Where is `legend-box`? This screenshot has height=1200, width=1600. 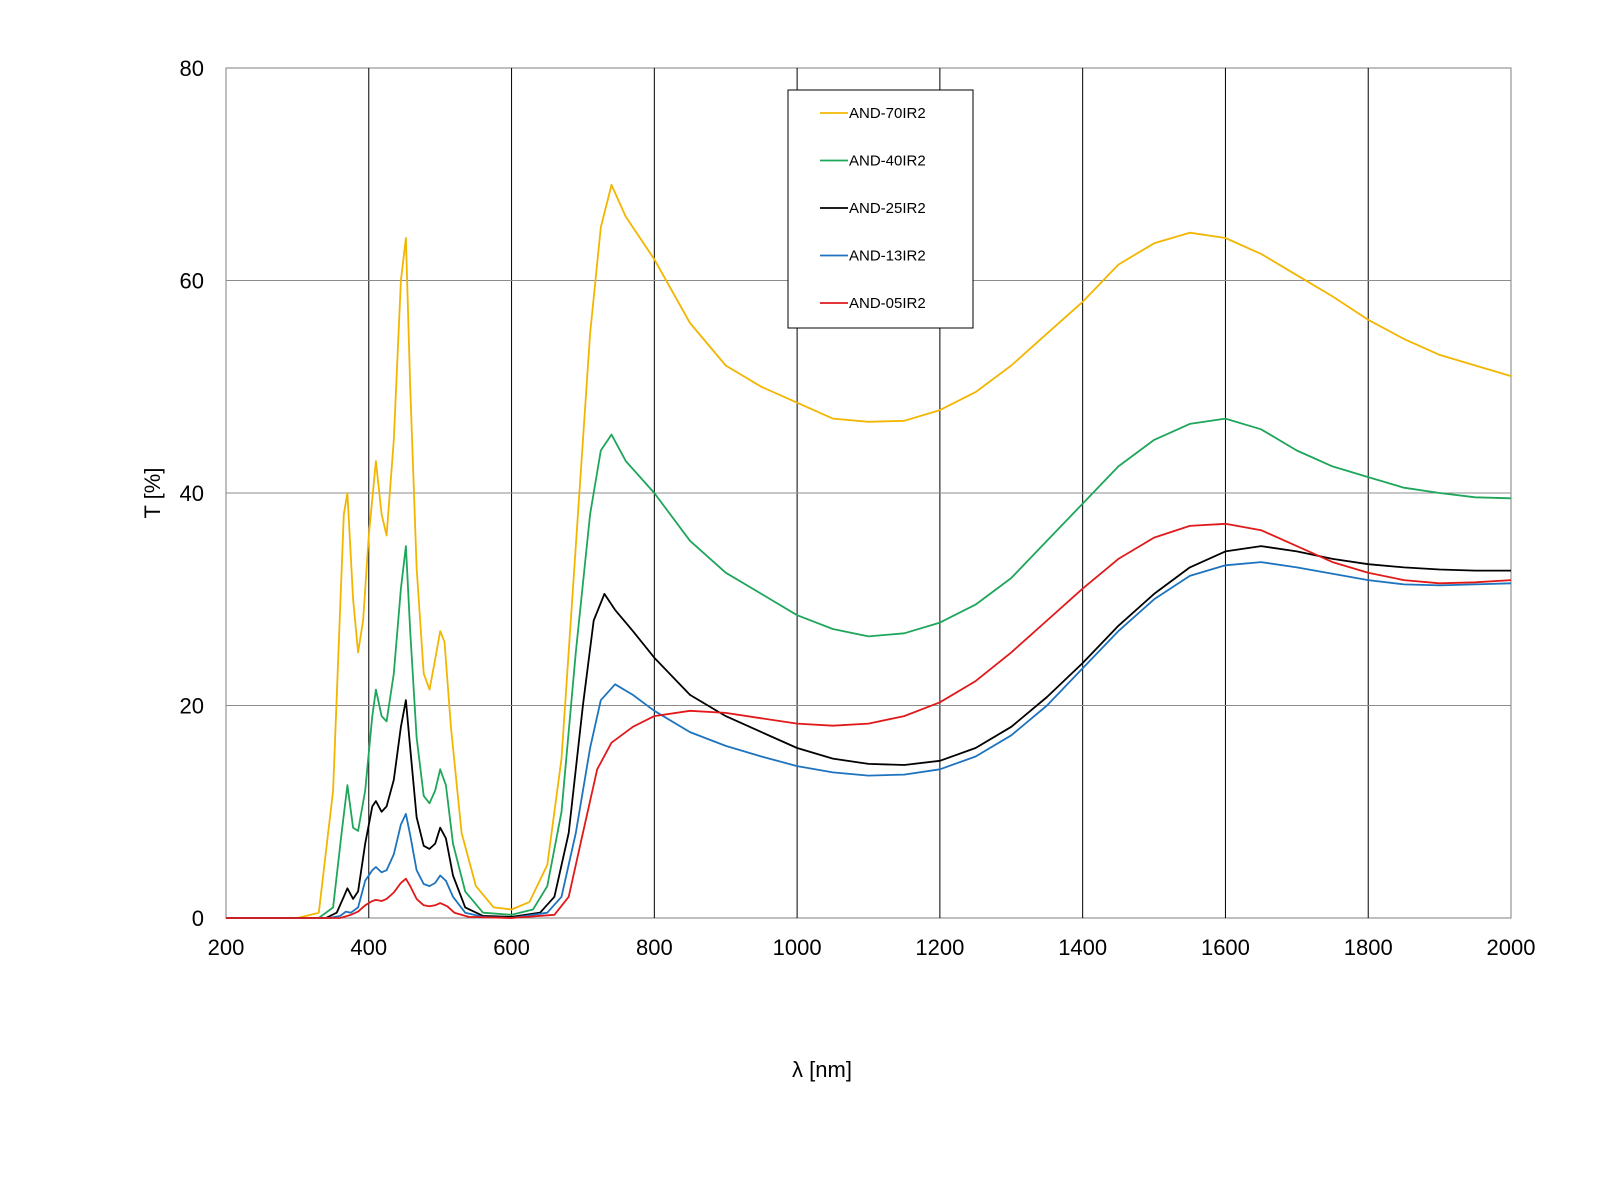 legend-box is located at coordinates (880, 209).